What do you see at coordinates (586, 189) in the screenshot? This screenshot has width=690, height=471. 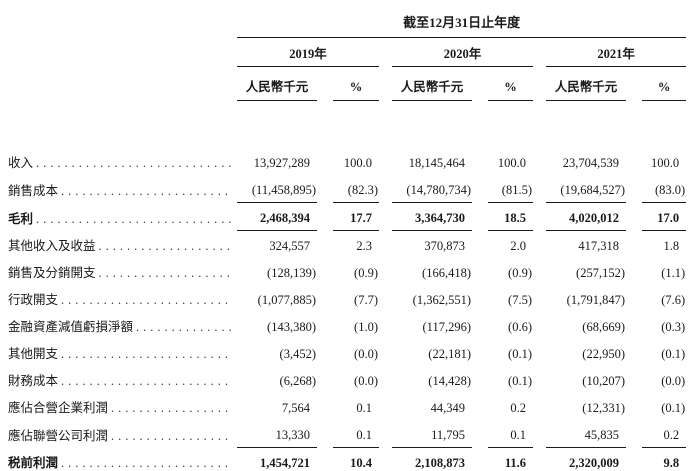 I see `amount-cell-2021: (19,684,527)` at bounding box center [586, 189].